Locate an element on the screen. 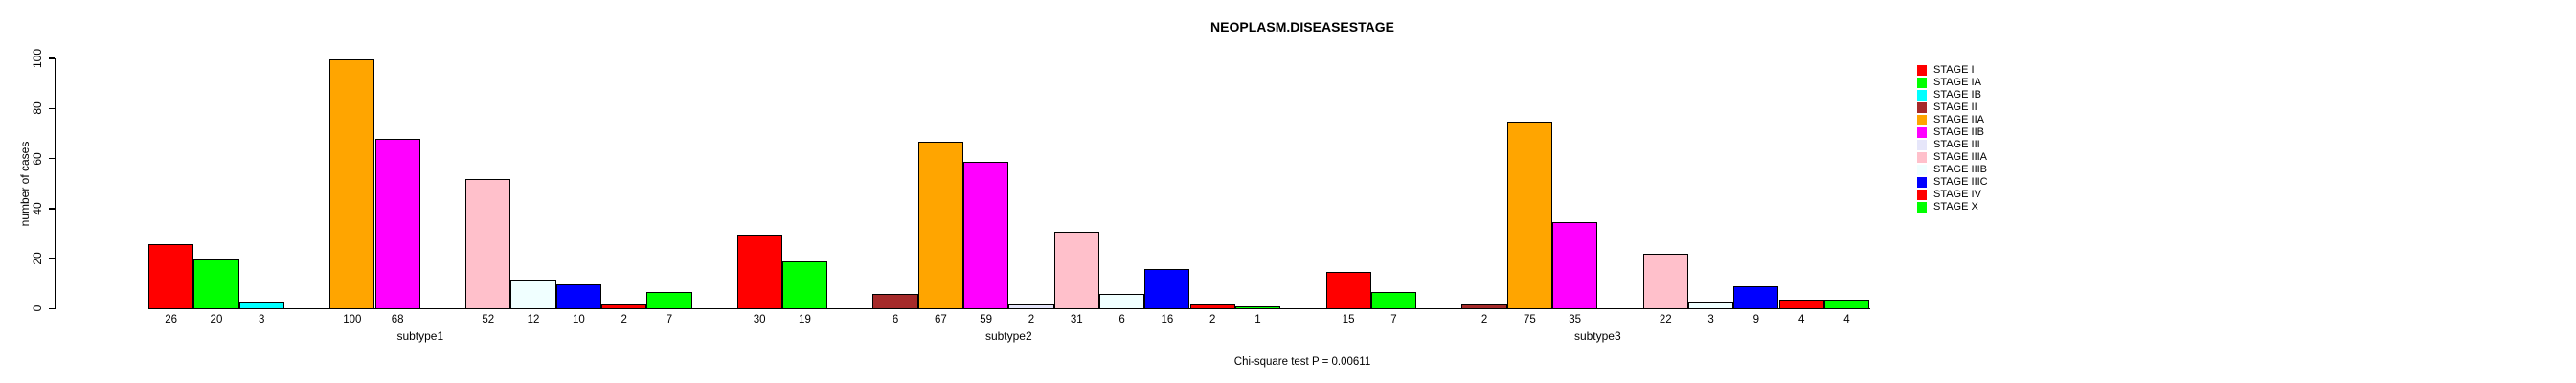 The width and height of the screenshot is (2576, 383). legend-item-stage-iii: STAGE III is located at coordinates (1948, 145).